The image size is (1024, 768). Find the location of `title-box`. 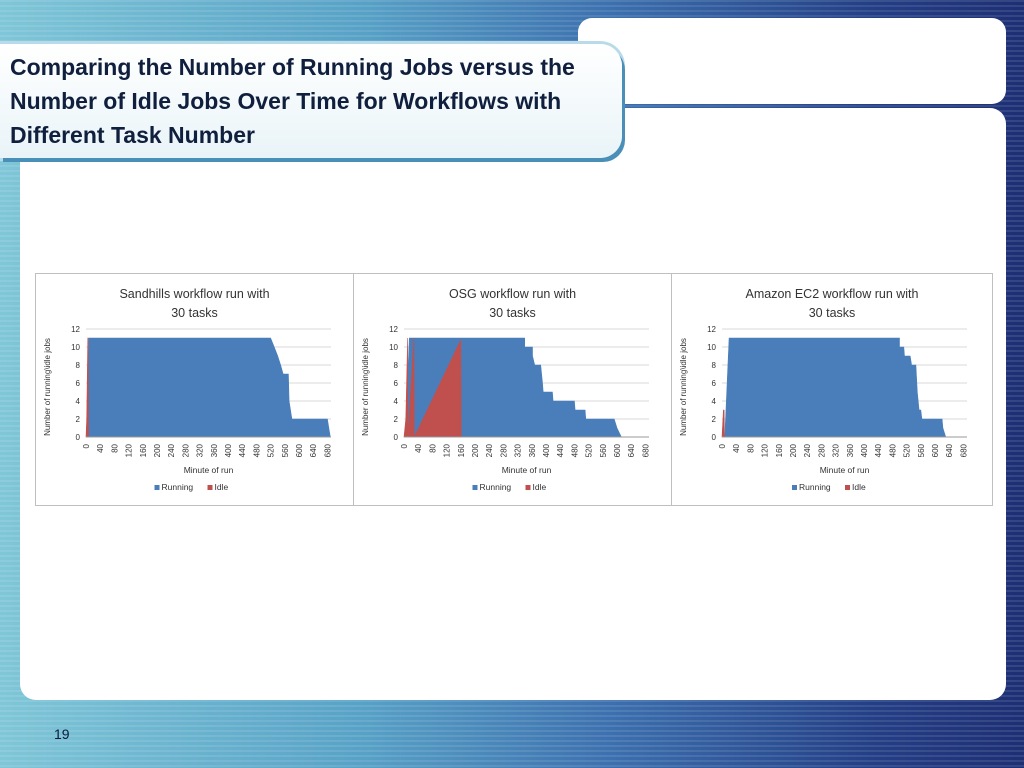

title-box is located at coordinates (311, 101).